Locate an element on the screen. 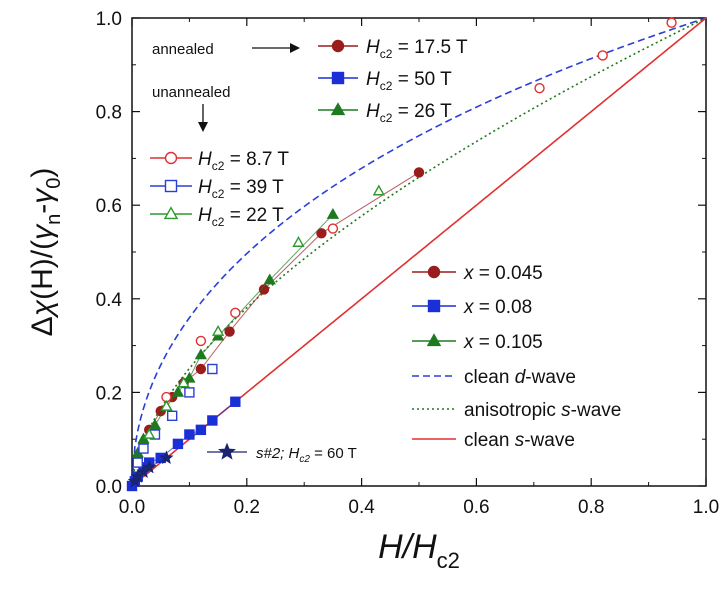 This screenshot has width=725, height=593. legend-row-unannealed: Hc2 = 22 T is located at coordinates (217, 217).